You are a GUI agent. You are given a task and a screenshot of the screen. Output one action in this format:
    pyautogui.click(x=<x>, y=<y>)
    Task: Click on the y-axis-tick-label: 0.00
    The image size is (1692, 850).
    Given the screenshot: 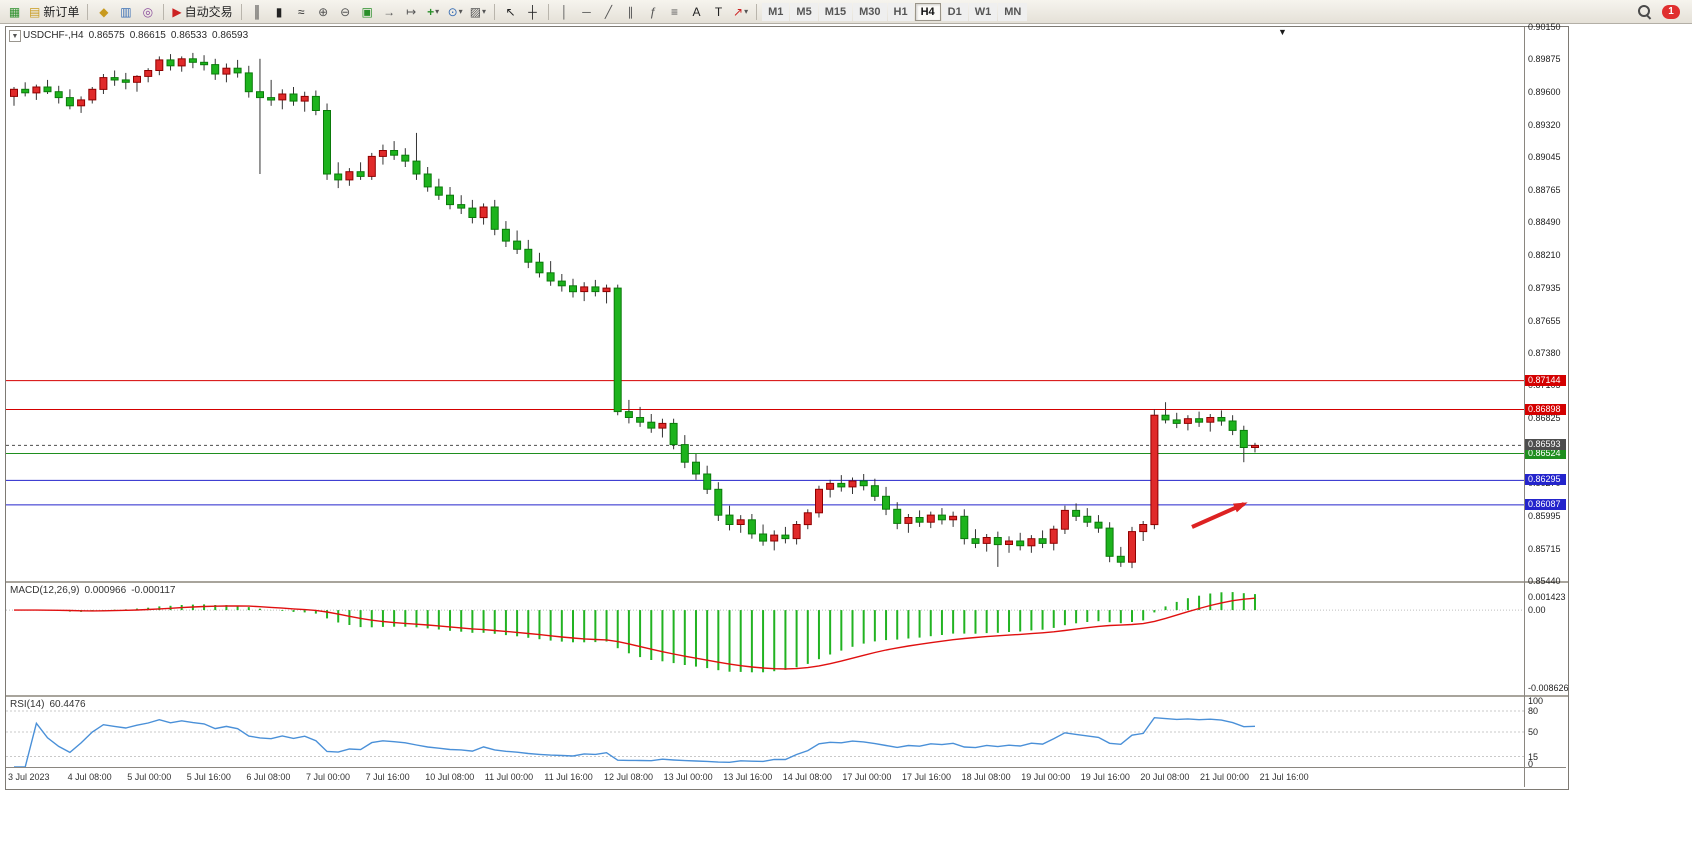 What is the action you would take?
    pyautogui.click(x=1537, y=610)
    